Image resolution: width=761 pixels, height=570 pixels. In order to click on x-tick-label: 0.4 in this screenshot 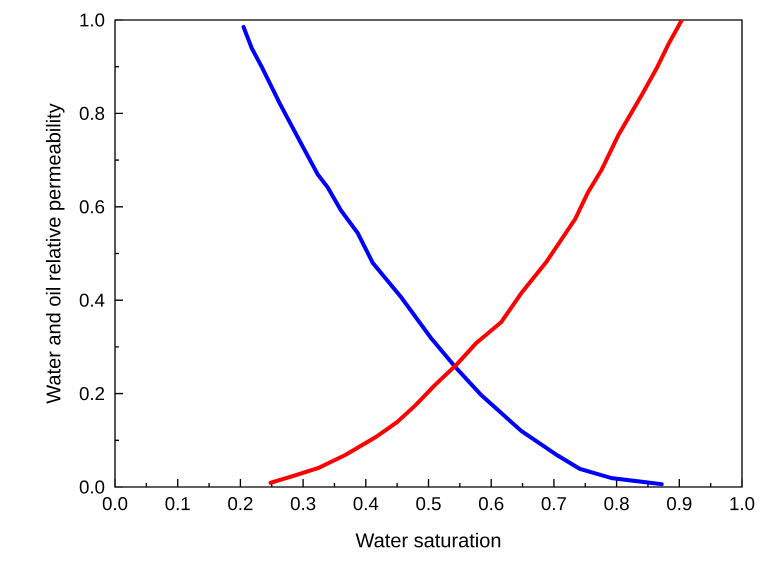, I will do `click(366, 503)`.